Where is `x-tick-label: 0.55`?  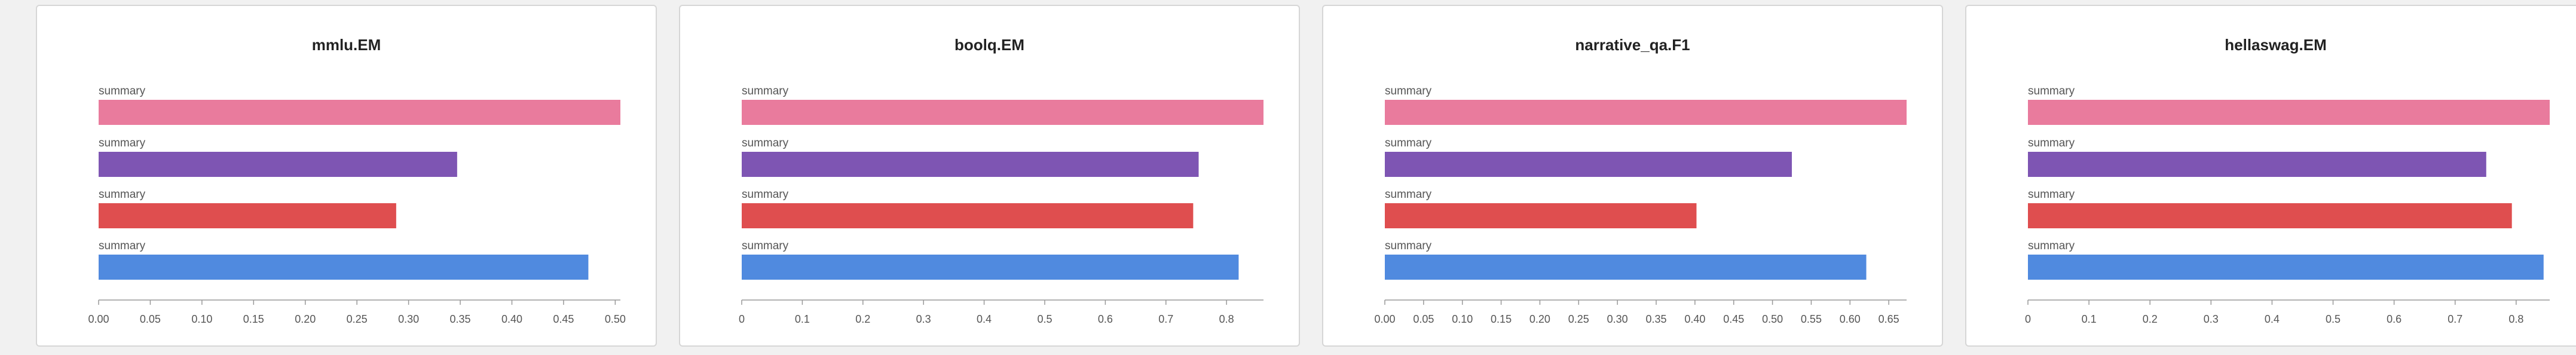 x-tick-label: 0.55 is located at coordinates (1811, 319).